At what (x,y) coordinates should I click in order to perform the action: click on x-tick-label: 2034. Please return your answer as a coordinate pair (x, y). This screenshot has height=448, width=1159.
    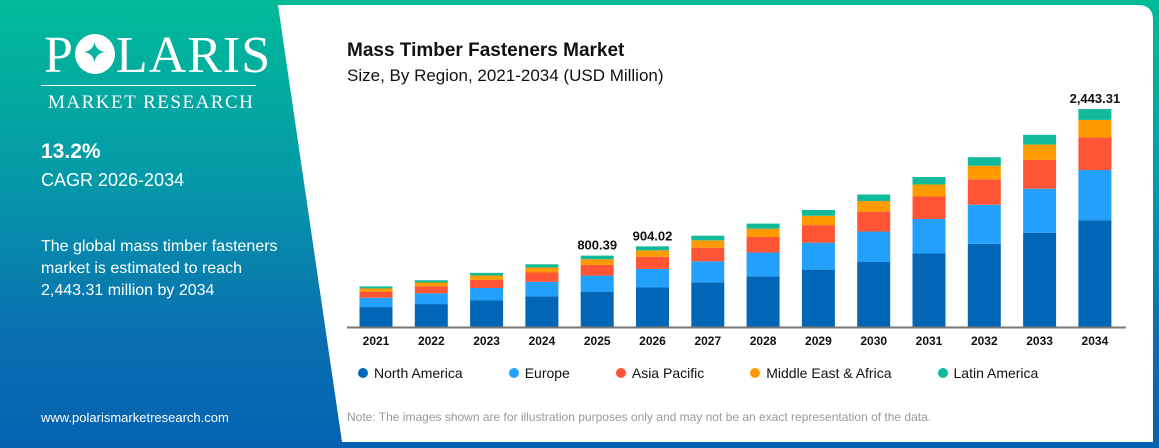
    Looking at the image, I should click on (1095, 341).